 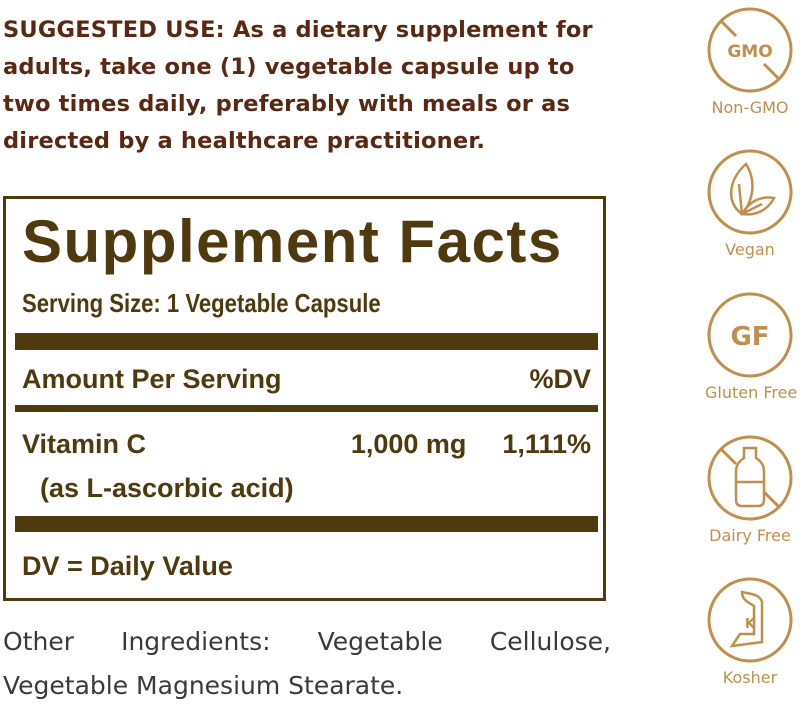 I want to click on svg-text: GMO, so click(x=749, y=52).